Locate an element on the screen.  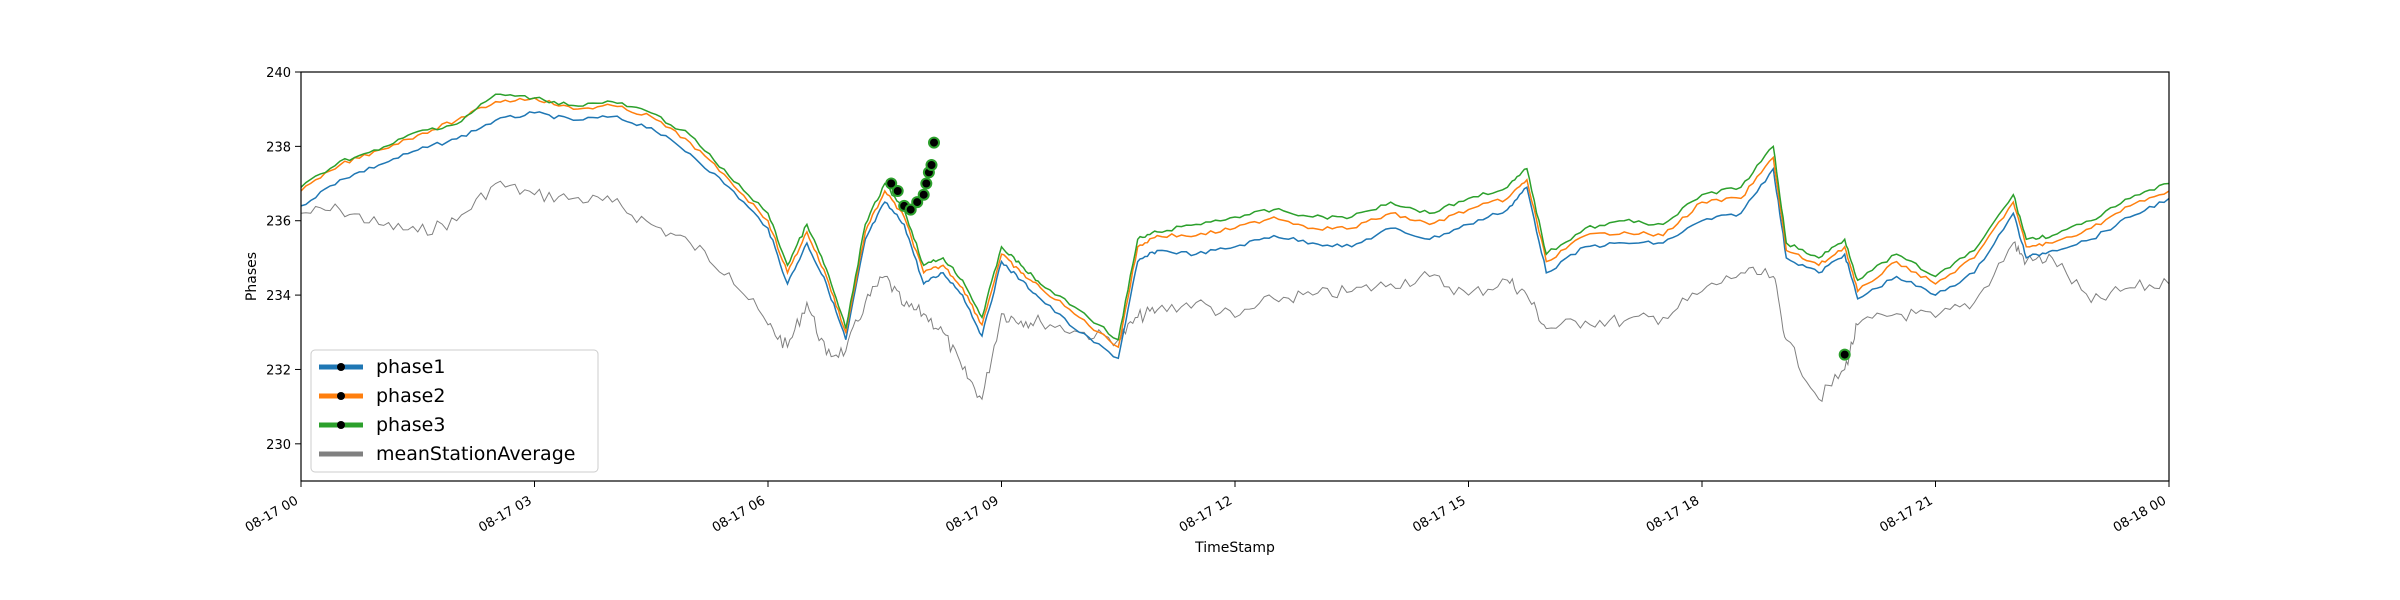
y-tick-label: 234 is located at coordinates (278, 296).